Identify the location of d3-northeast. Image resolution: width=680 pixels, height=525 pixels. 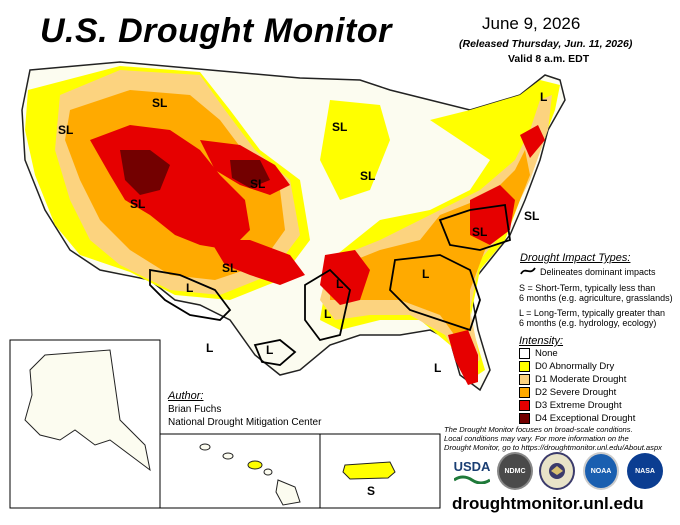
(532, 141).